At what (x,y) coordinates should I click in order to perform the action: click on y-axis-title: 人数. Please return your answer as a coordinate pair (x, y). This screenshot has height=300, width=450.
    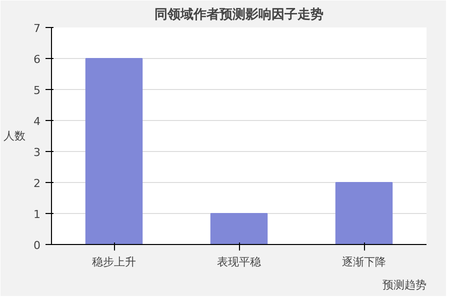
    Looking at the image, I should click on (15, 136).